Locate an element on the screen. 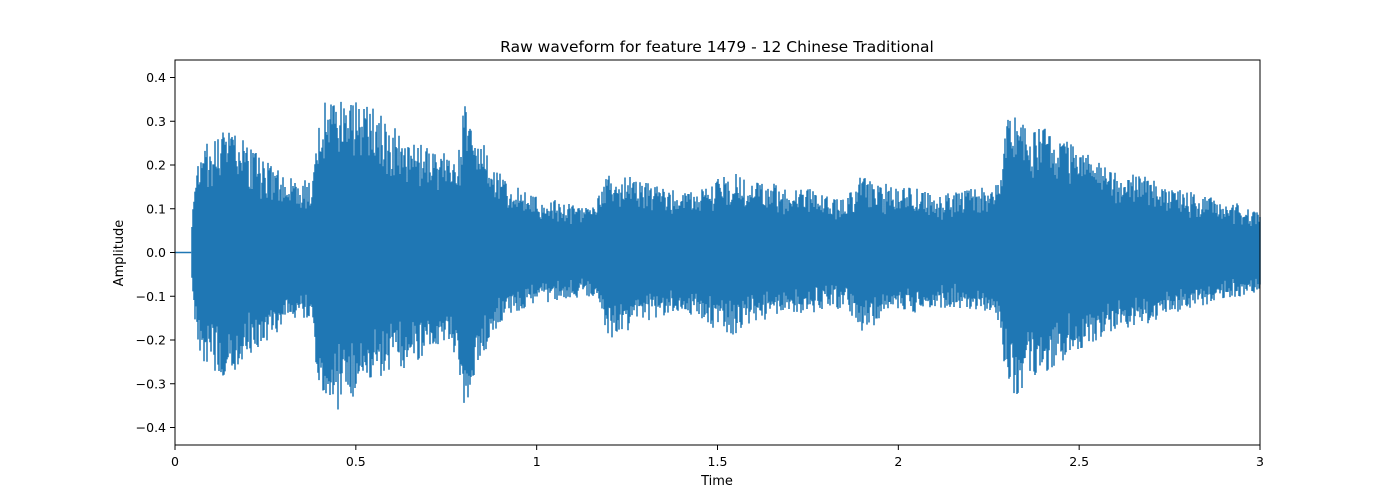  y-axis-label: Amplitude is located at coordinates (119, 253).